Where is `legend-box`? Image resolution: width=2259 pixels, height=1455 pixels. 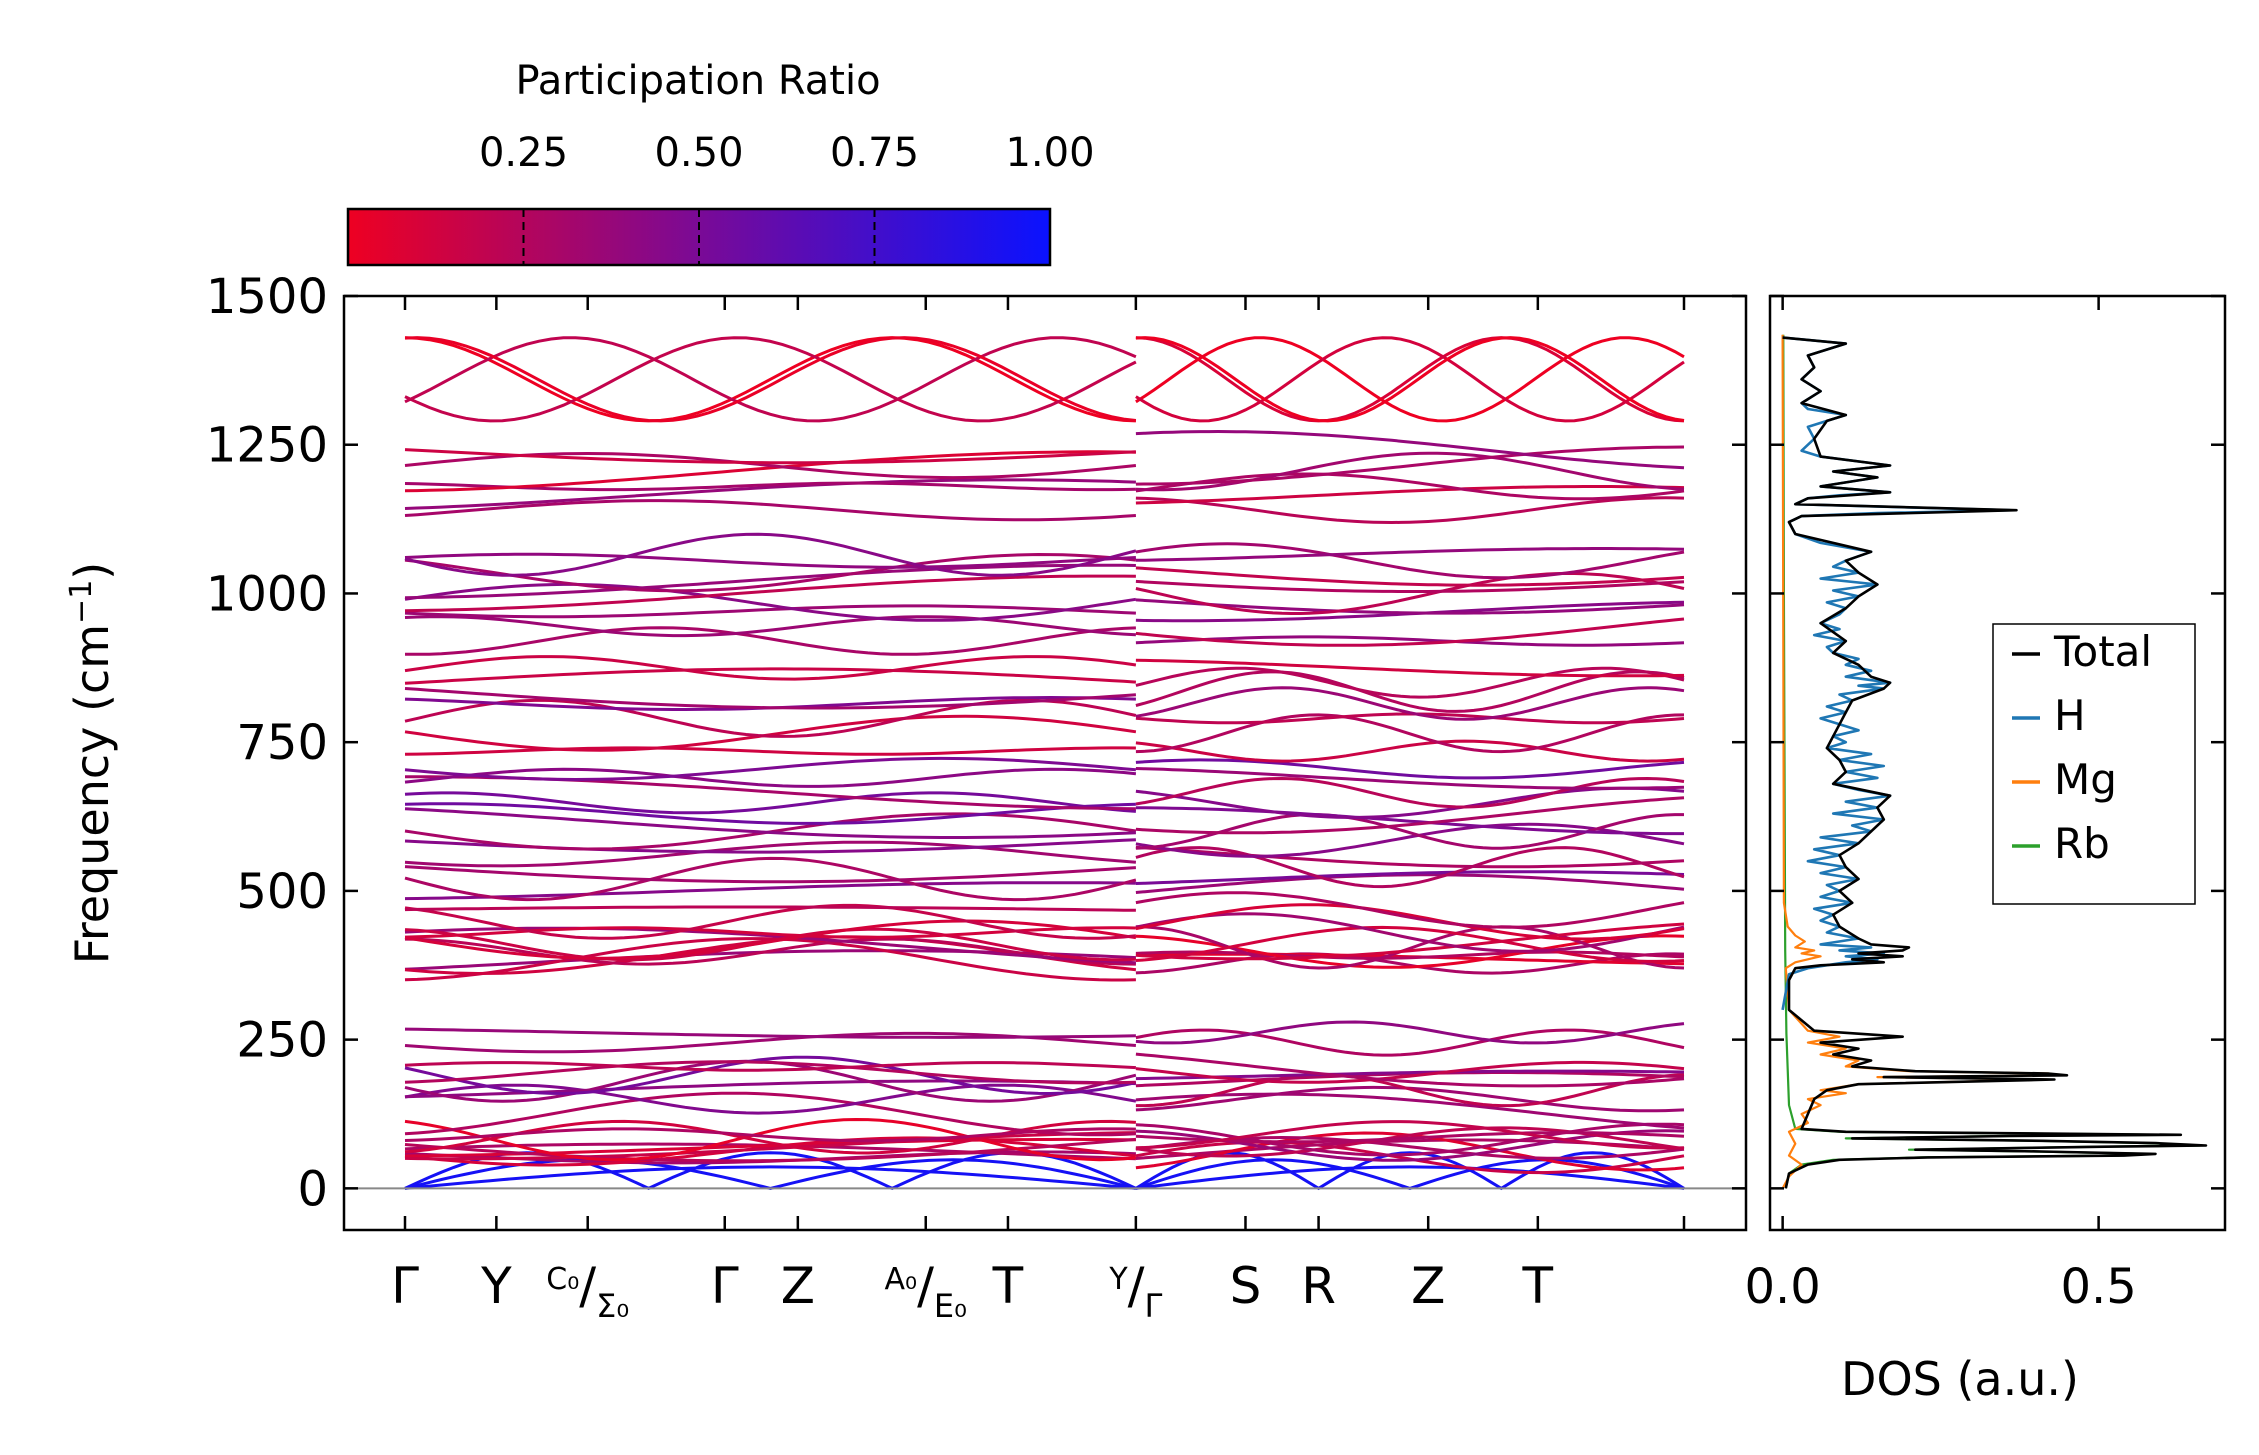
legend-box is located at coordinates (2094, 764).